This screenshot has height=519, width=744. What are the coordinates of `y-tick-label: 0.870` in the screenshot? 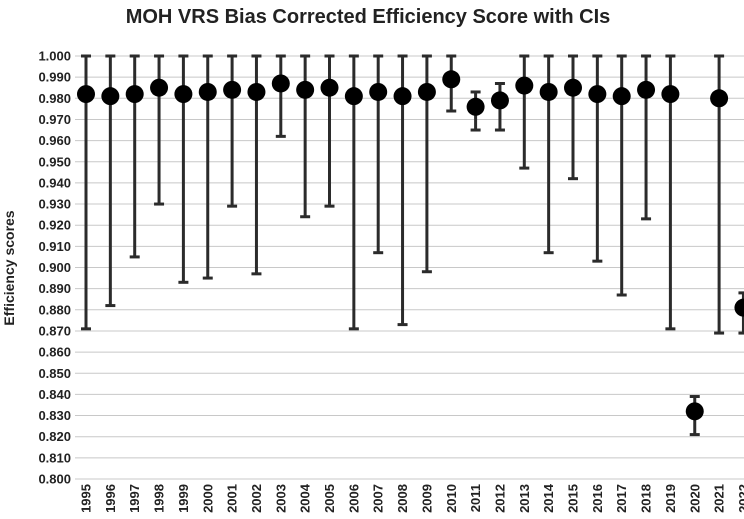 It's located at (54, 330).